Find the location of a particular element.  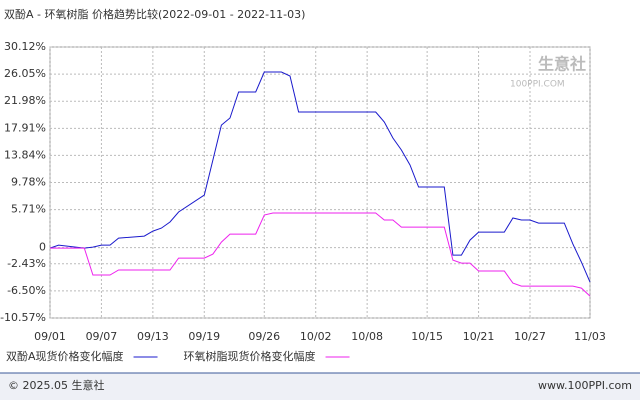

y-tick-label: 5.71% is located at coordinates (28, 209).